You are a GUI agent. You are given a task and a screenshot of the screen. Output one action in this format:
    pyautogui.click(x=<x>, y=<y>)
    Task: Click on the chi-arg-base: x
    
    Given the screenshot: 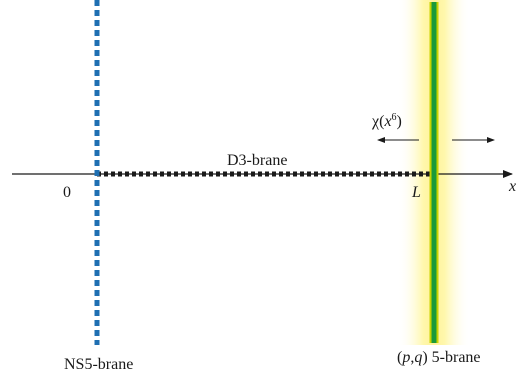 What is the action you would take?
    pyautogui.click(x=387, y=121)
    